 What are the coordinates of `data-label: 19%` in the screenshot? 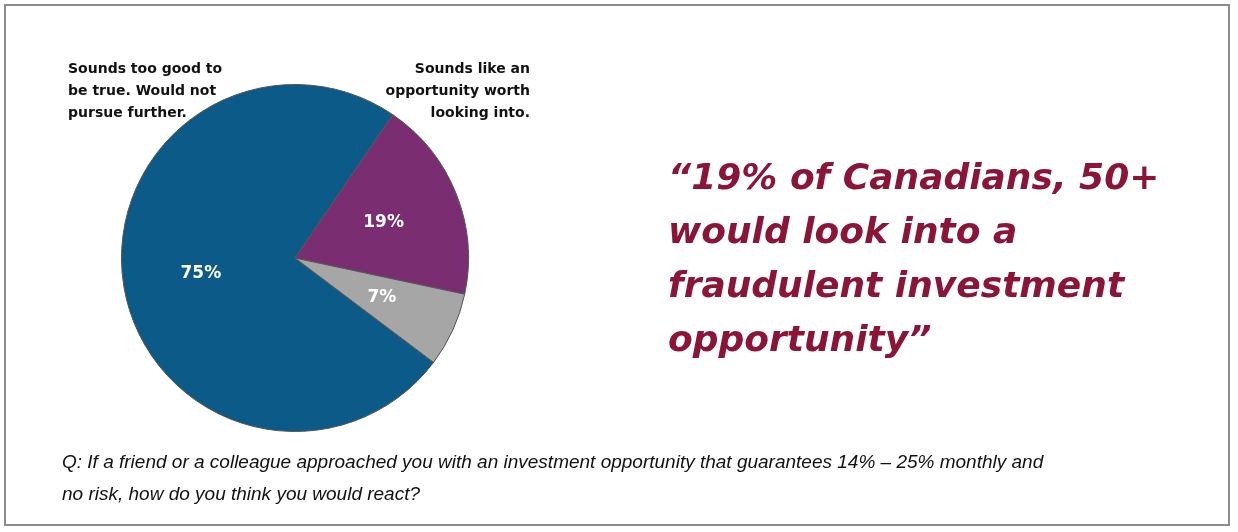 It's located at (383, 220).